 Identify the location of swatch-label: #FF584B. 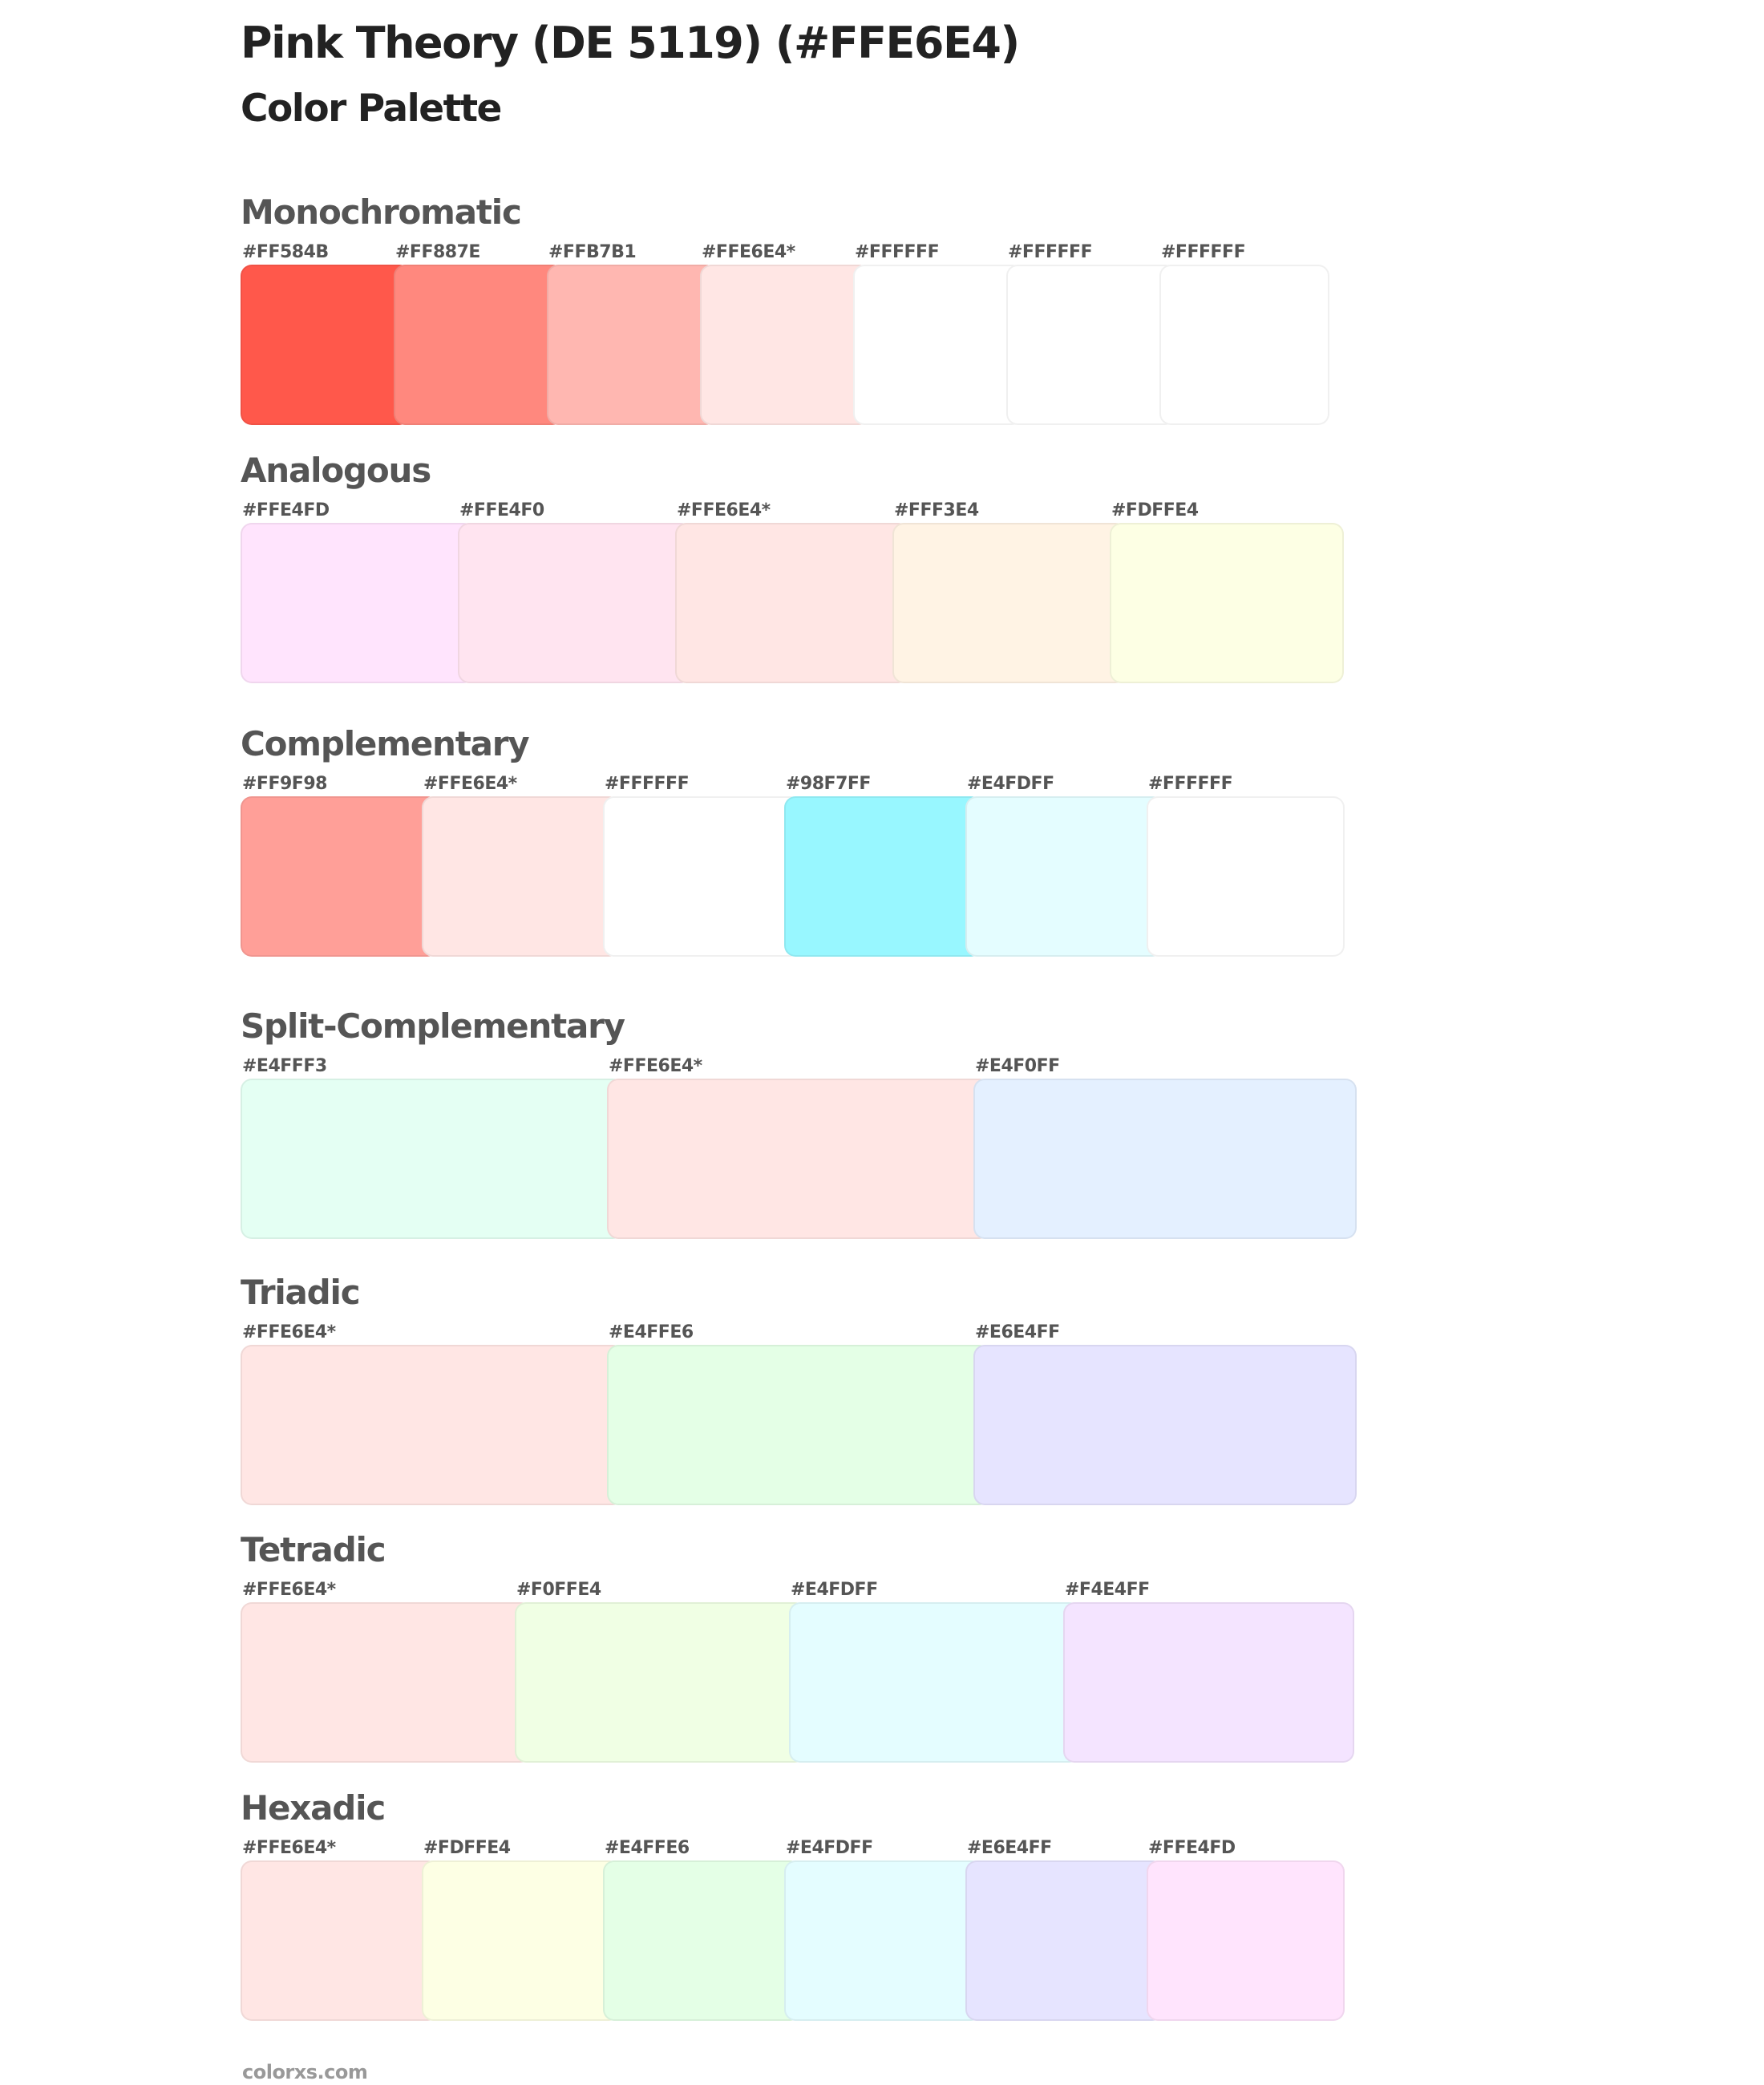
(285, 252).